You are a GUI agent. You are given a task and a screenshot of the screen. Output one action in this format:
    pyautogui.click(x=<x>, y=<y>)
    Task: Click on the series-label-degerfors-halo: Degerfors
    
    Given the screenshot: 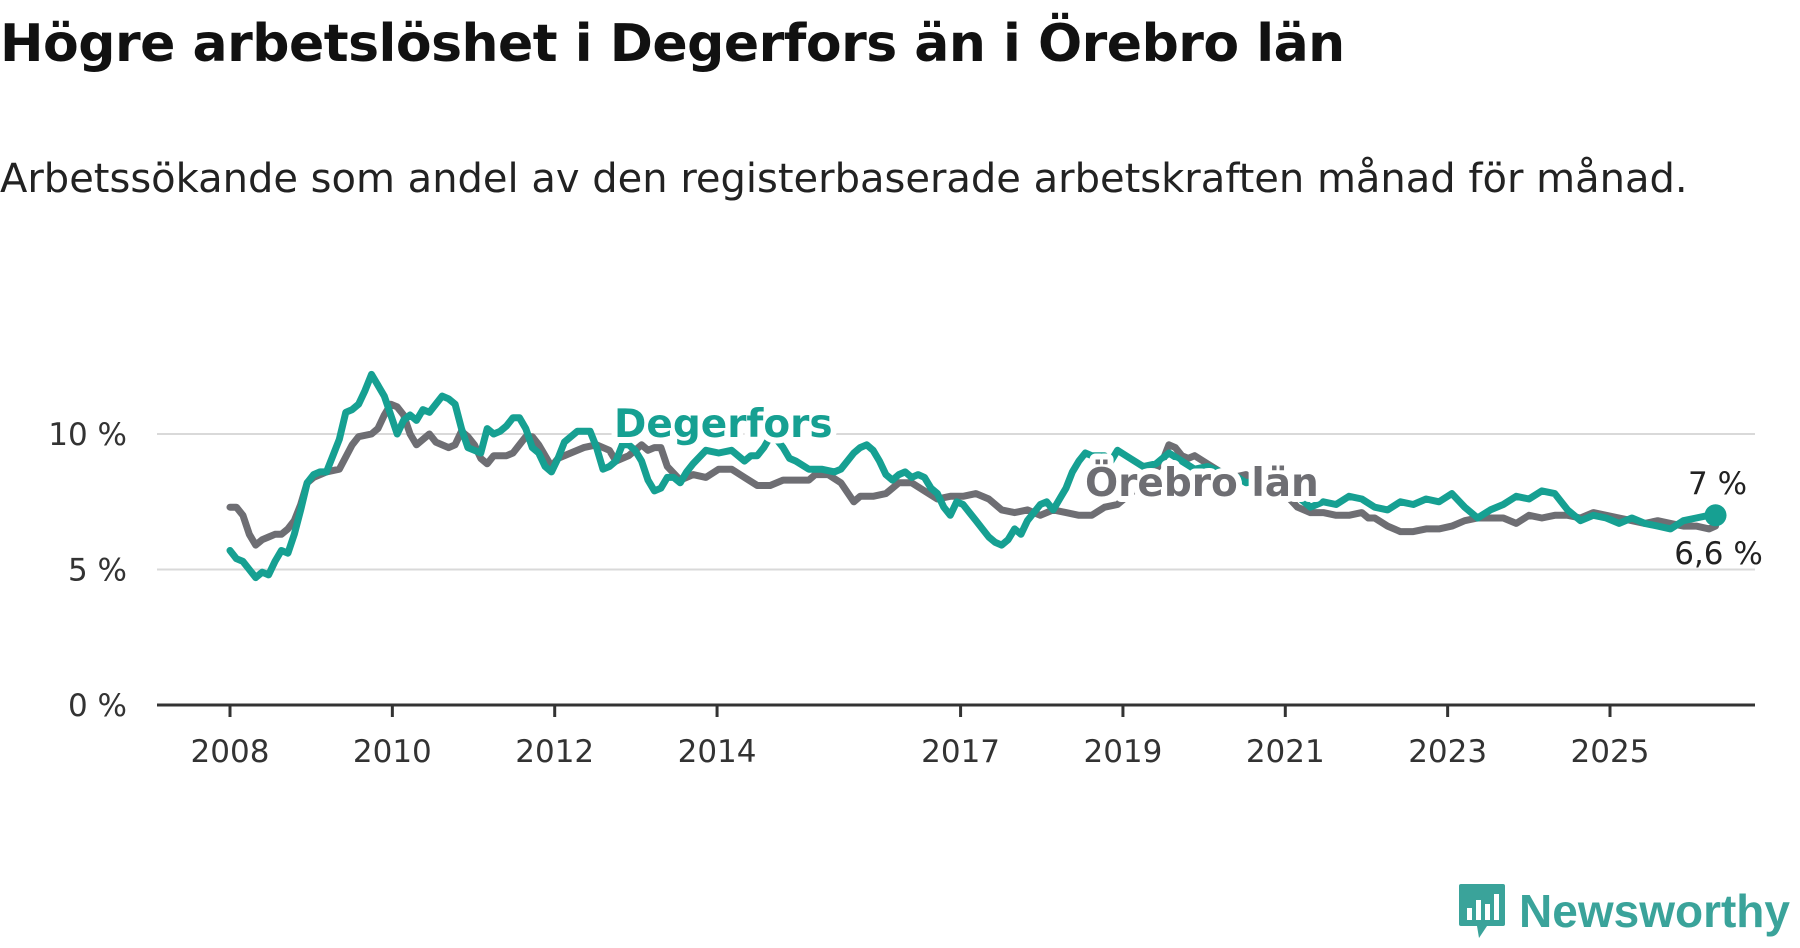 What is the action you would take?
    pyautogui.click(x=723, y=424)
    